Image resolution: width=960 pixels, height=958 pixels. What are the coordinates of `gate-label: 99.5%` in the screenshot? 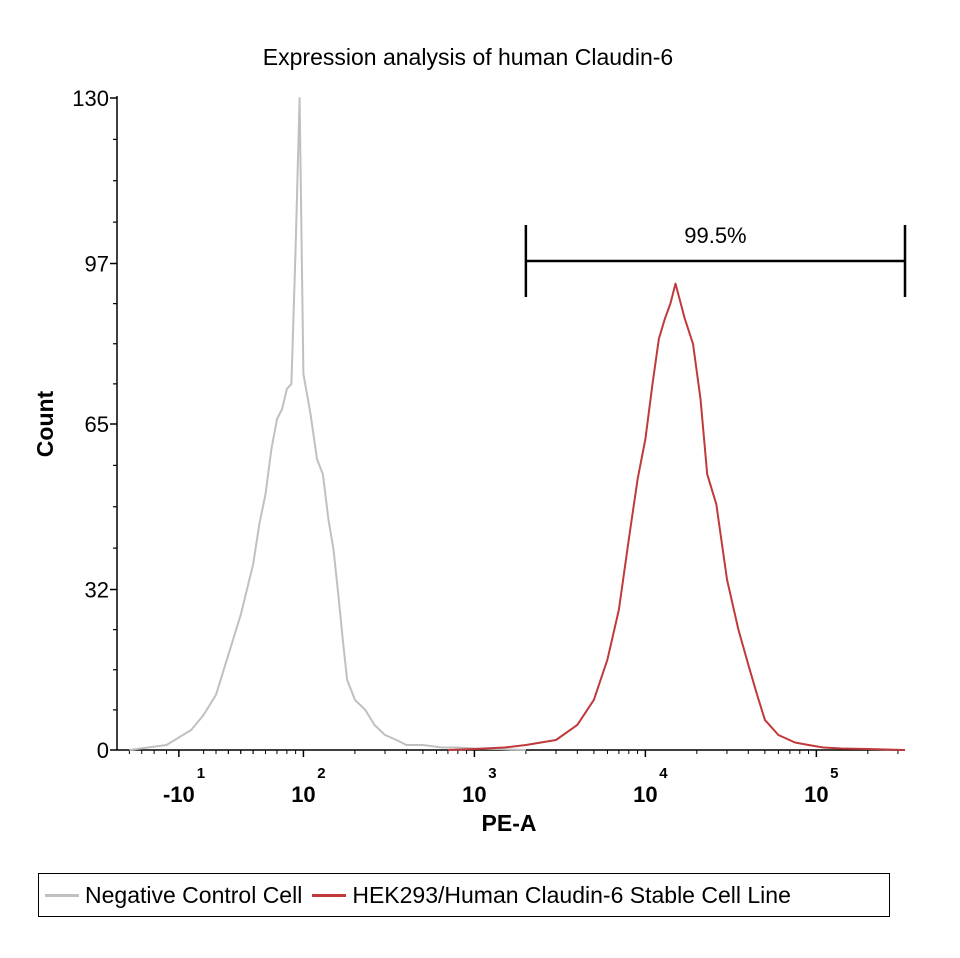 It's located at (715, 235).